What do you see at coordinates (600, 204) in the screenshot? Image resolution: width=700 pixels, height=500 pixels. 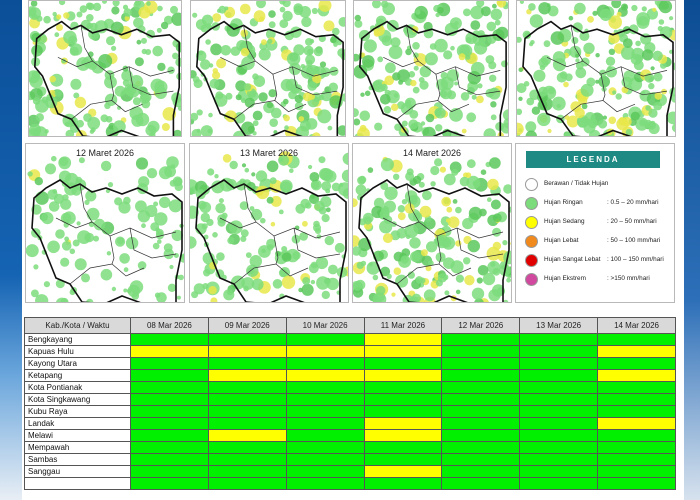 I see `legend-item: Hujan Ringan : 0.5 – 20 mm/hari` at bounding box center [600, 204].